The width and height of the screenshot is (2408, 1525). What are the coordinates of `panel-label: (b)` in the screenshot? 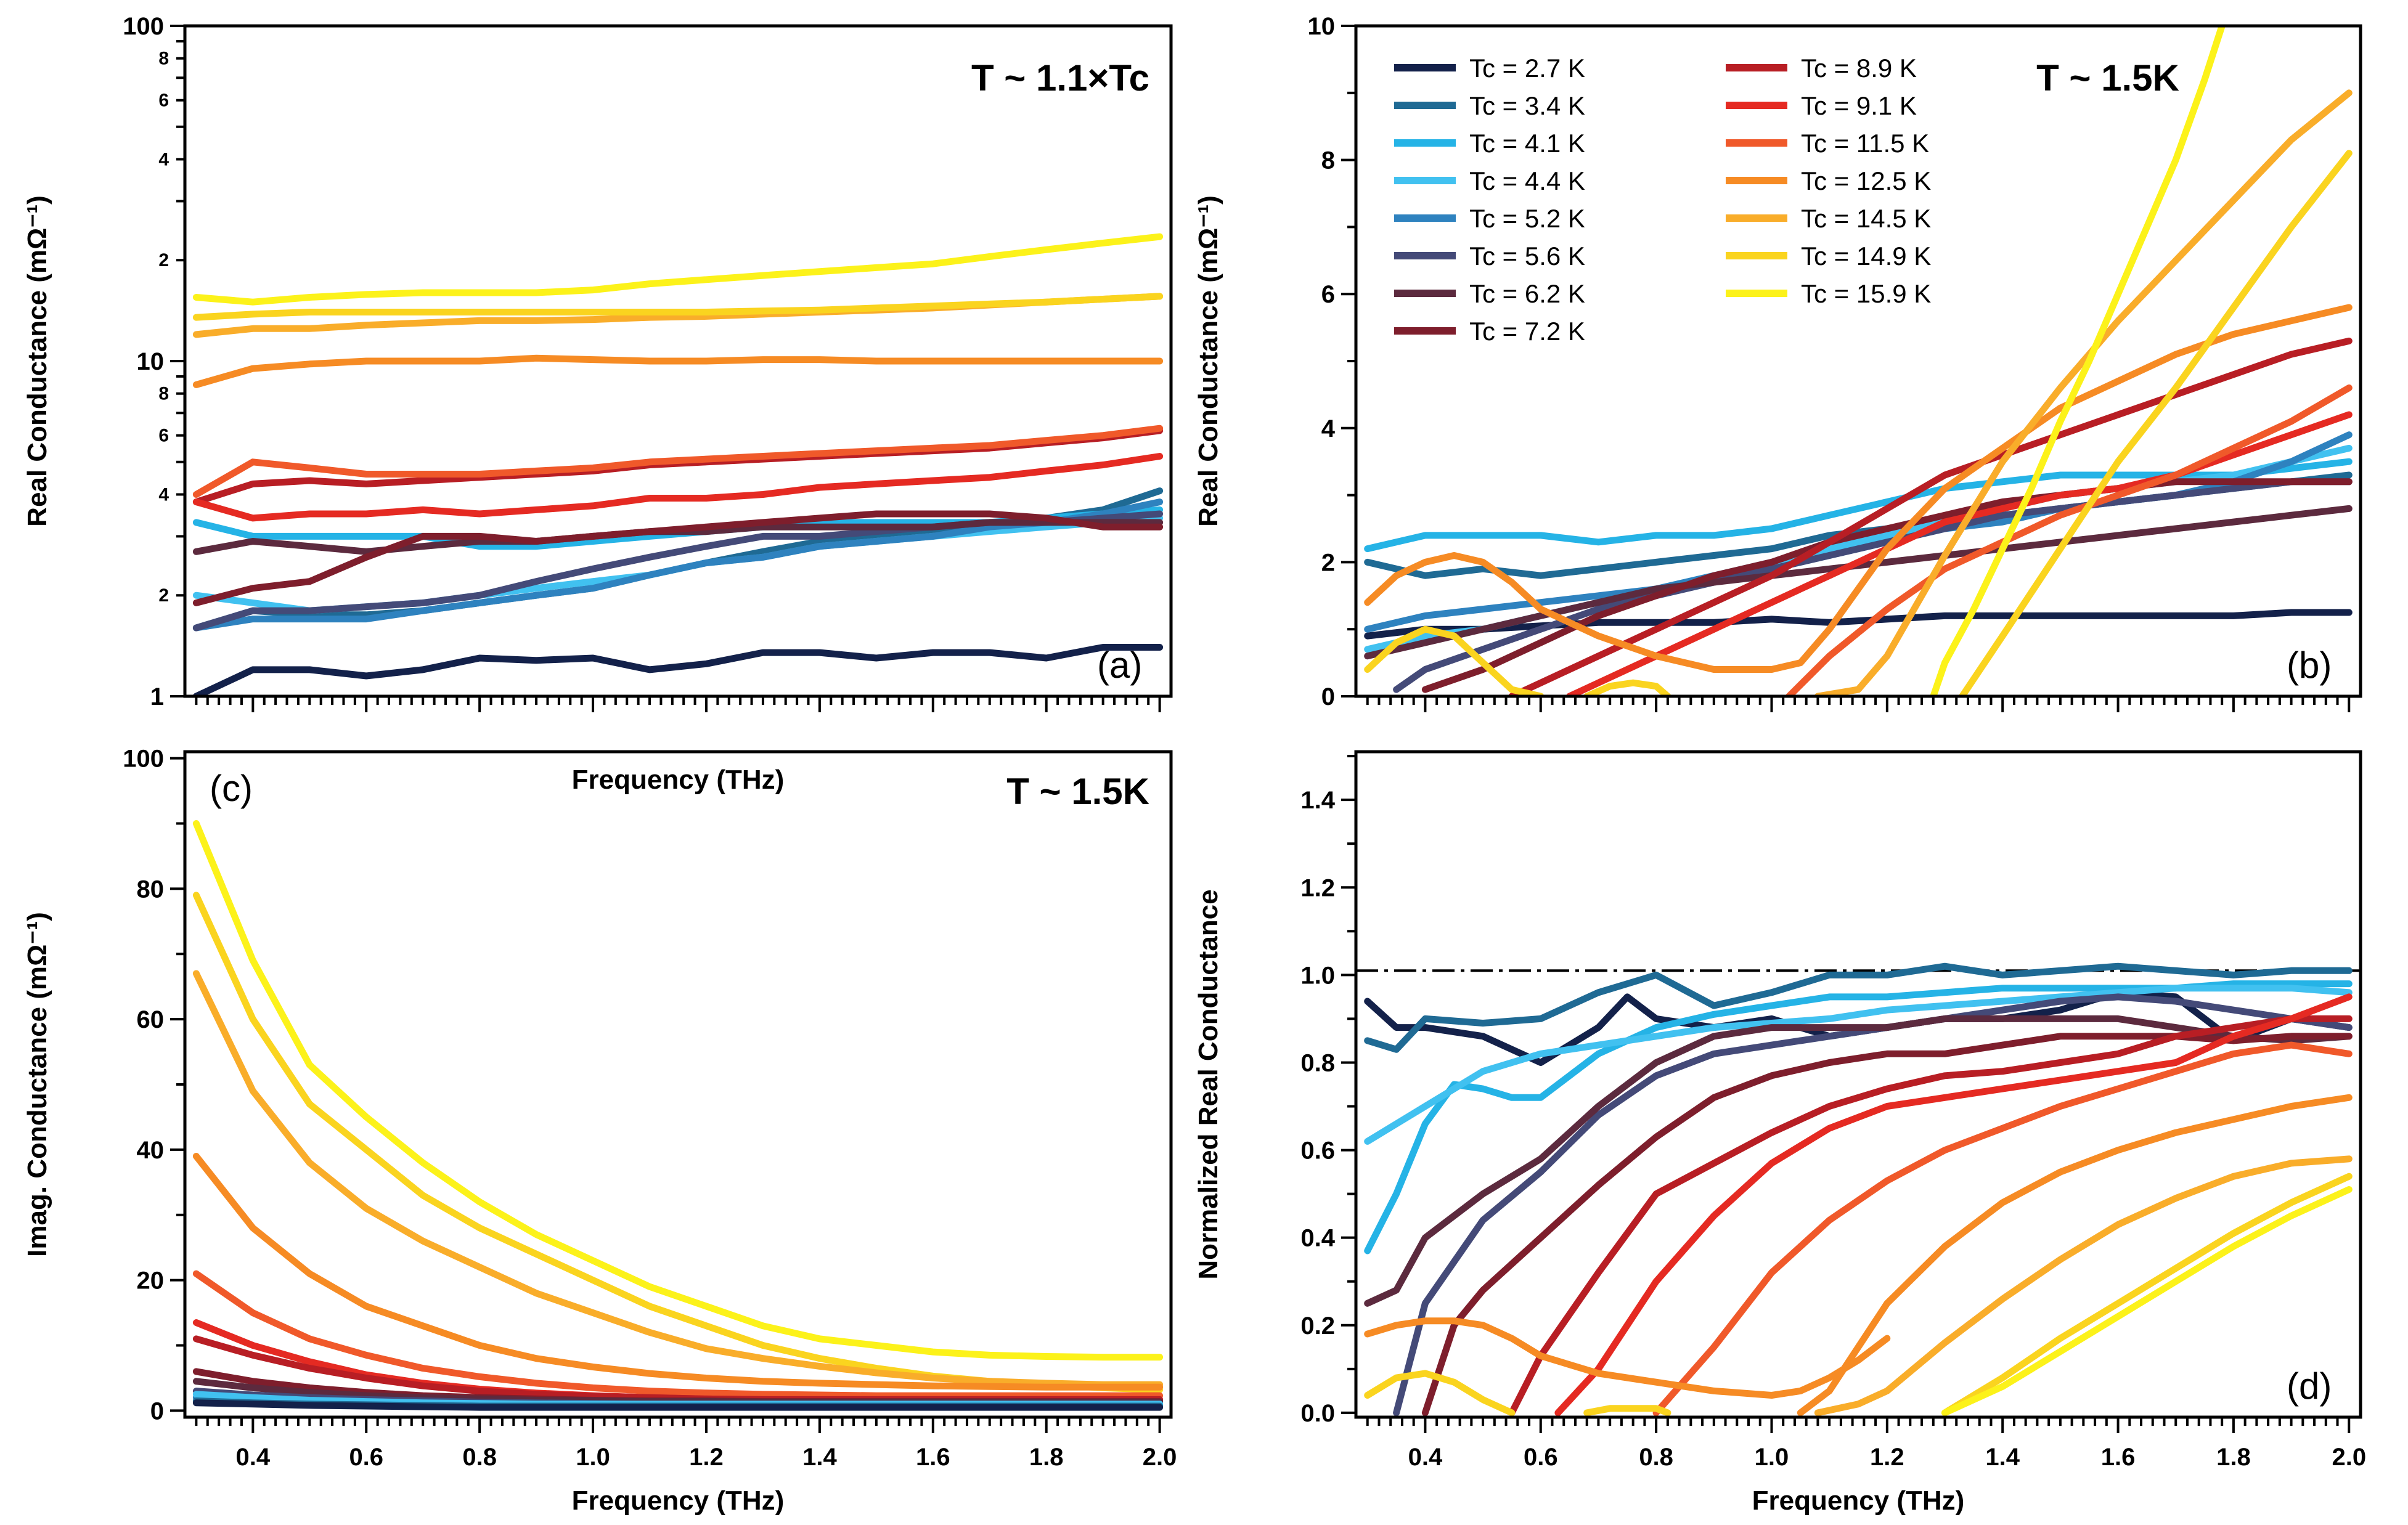 It's located at (2309, 665).